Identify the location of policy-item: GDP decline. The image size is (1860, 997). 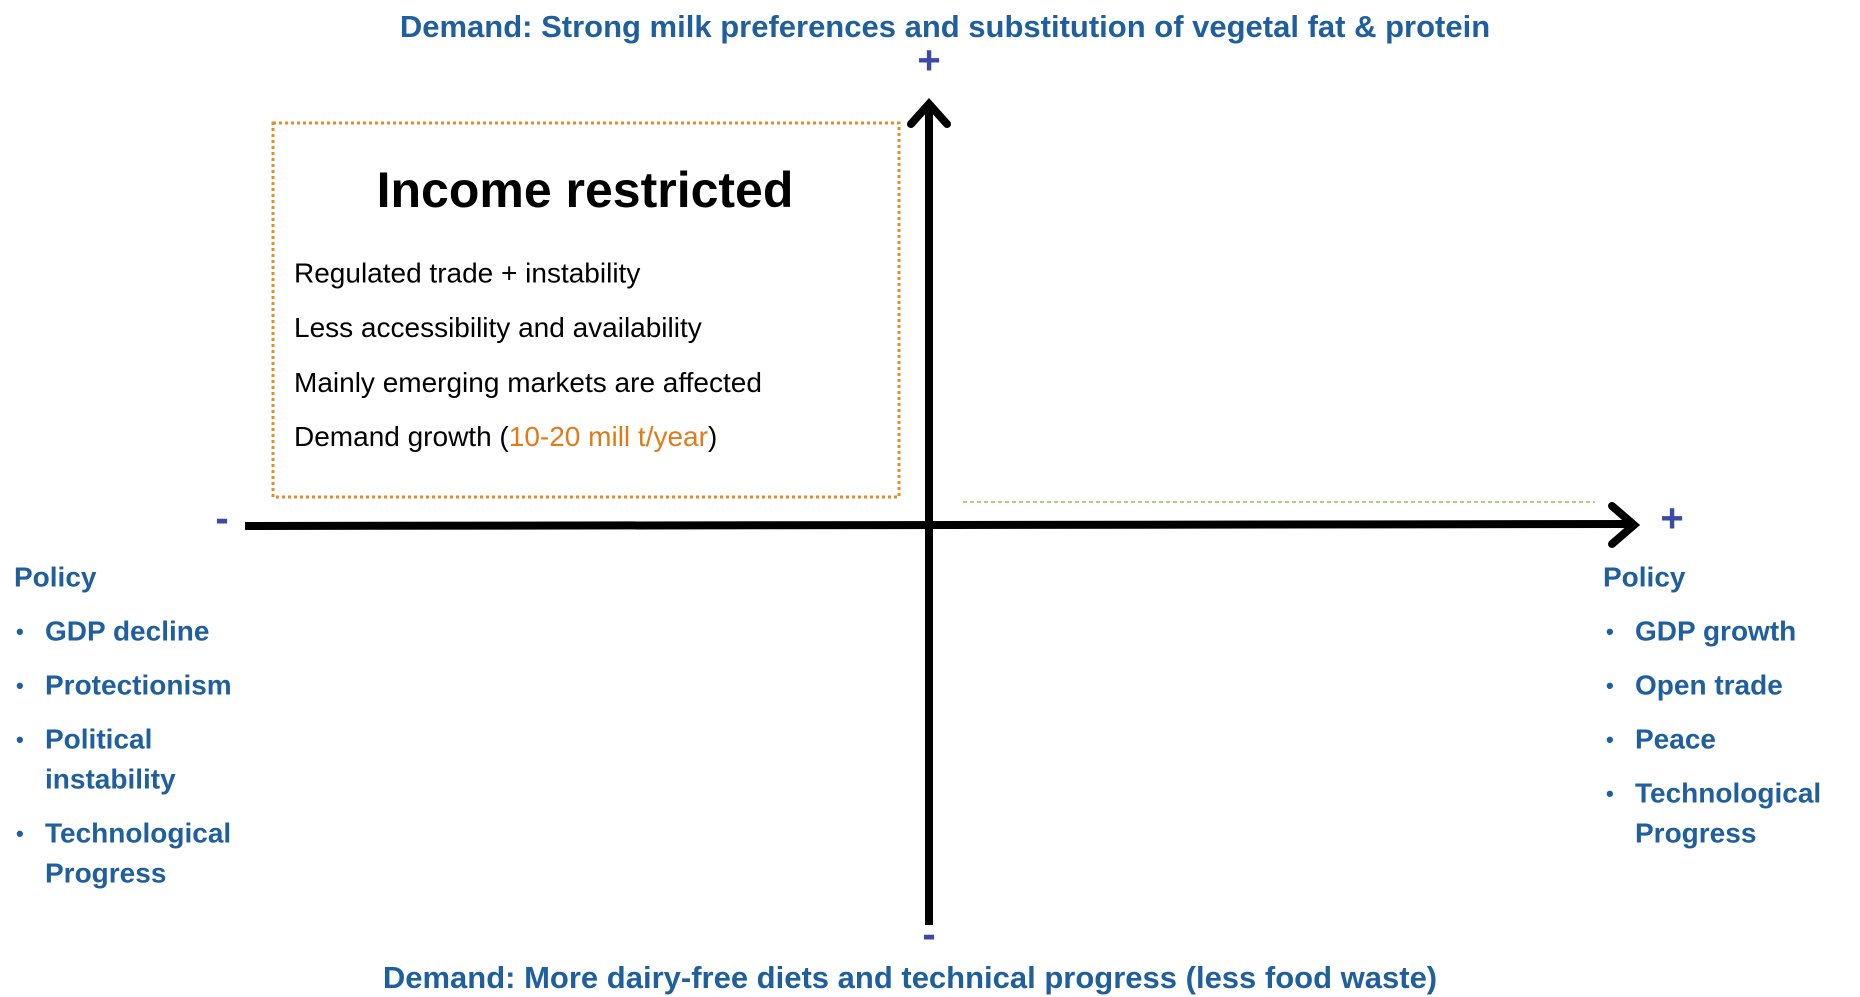
(127, 630).